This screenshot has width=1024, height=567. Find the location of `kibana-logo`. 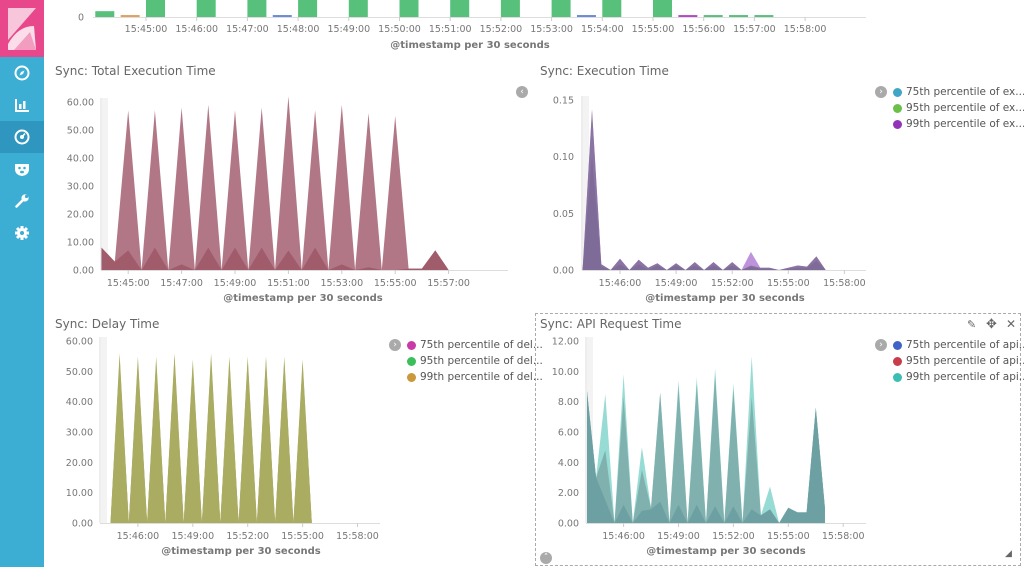

kibana-logo is located at coordinates (22, 28).